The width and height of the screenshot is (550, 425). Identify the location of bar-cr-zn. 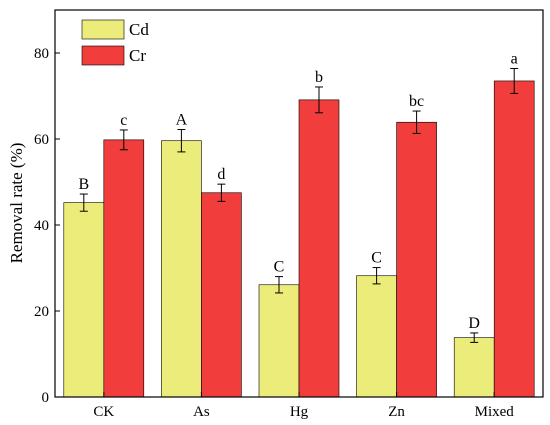
(416, 259).